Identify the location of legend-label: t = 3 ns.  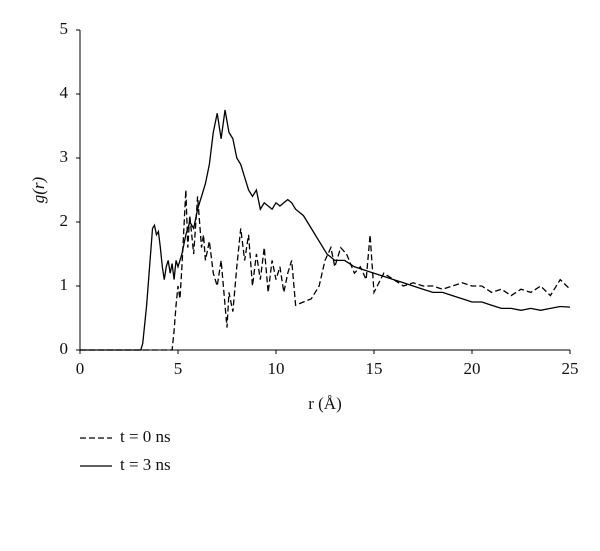
(145, 464).